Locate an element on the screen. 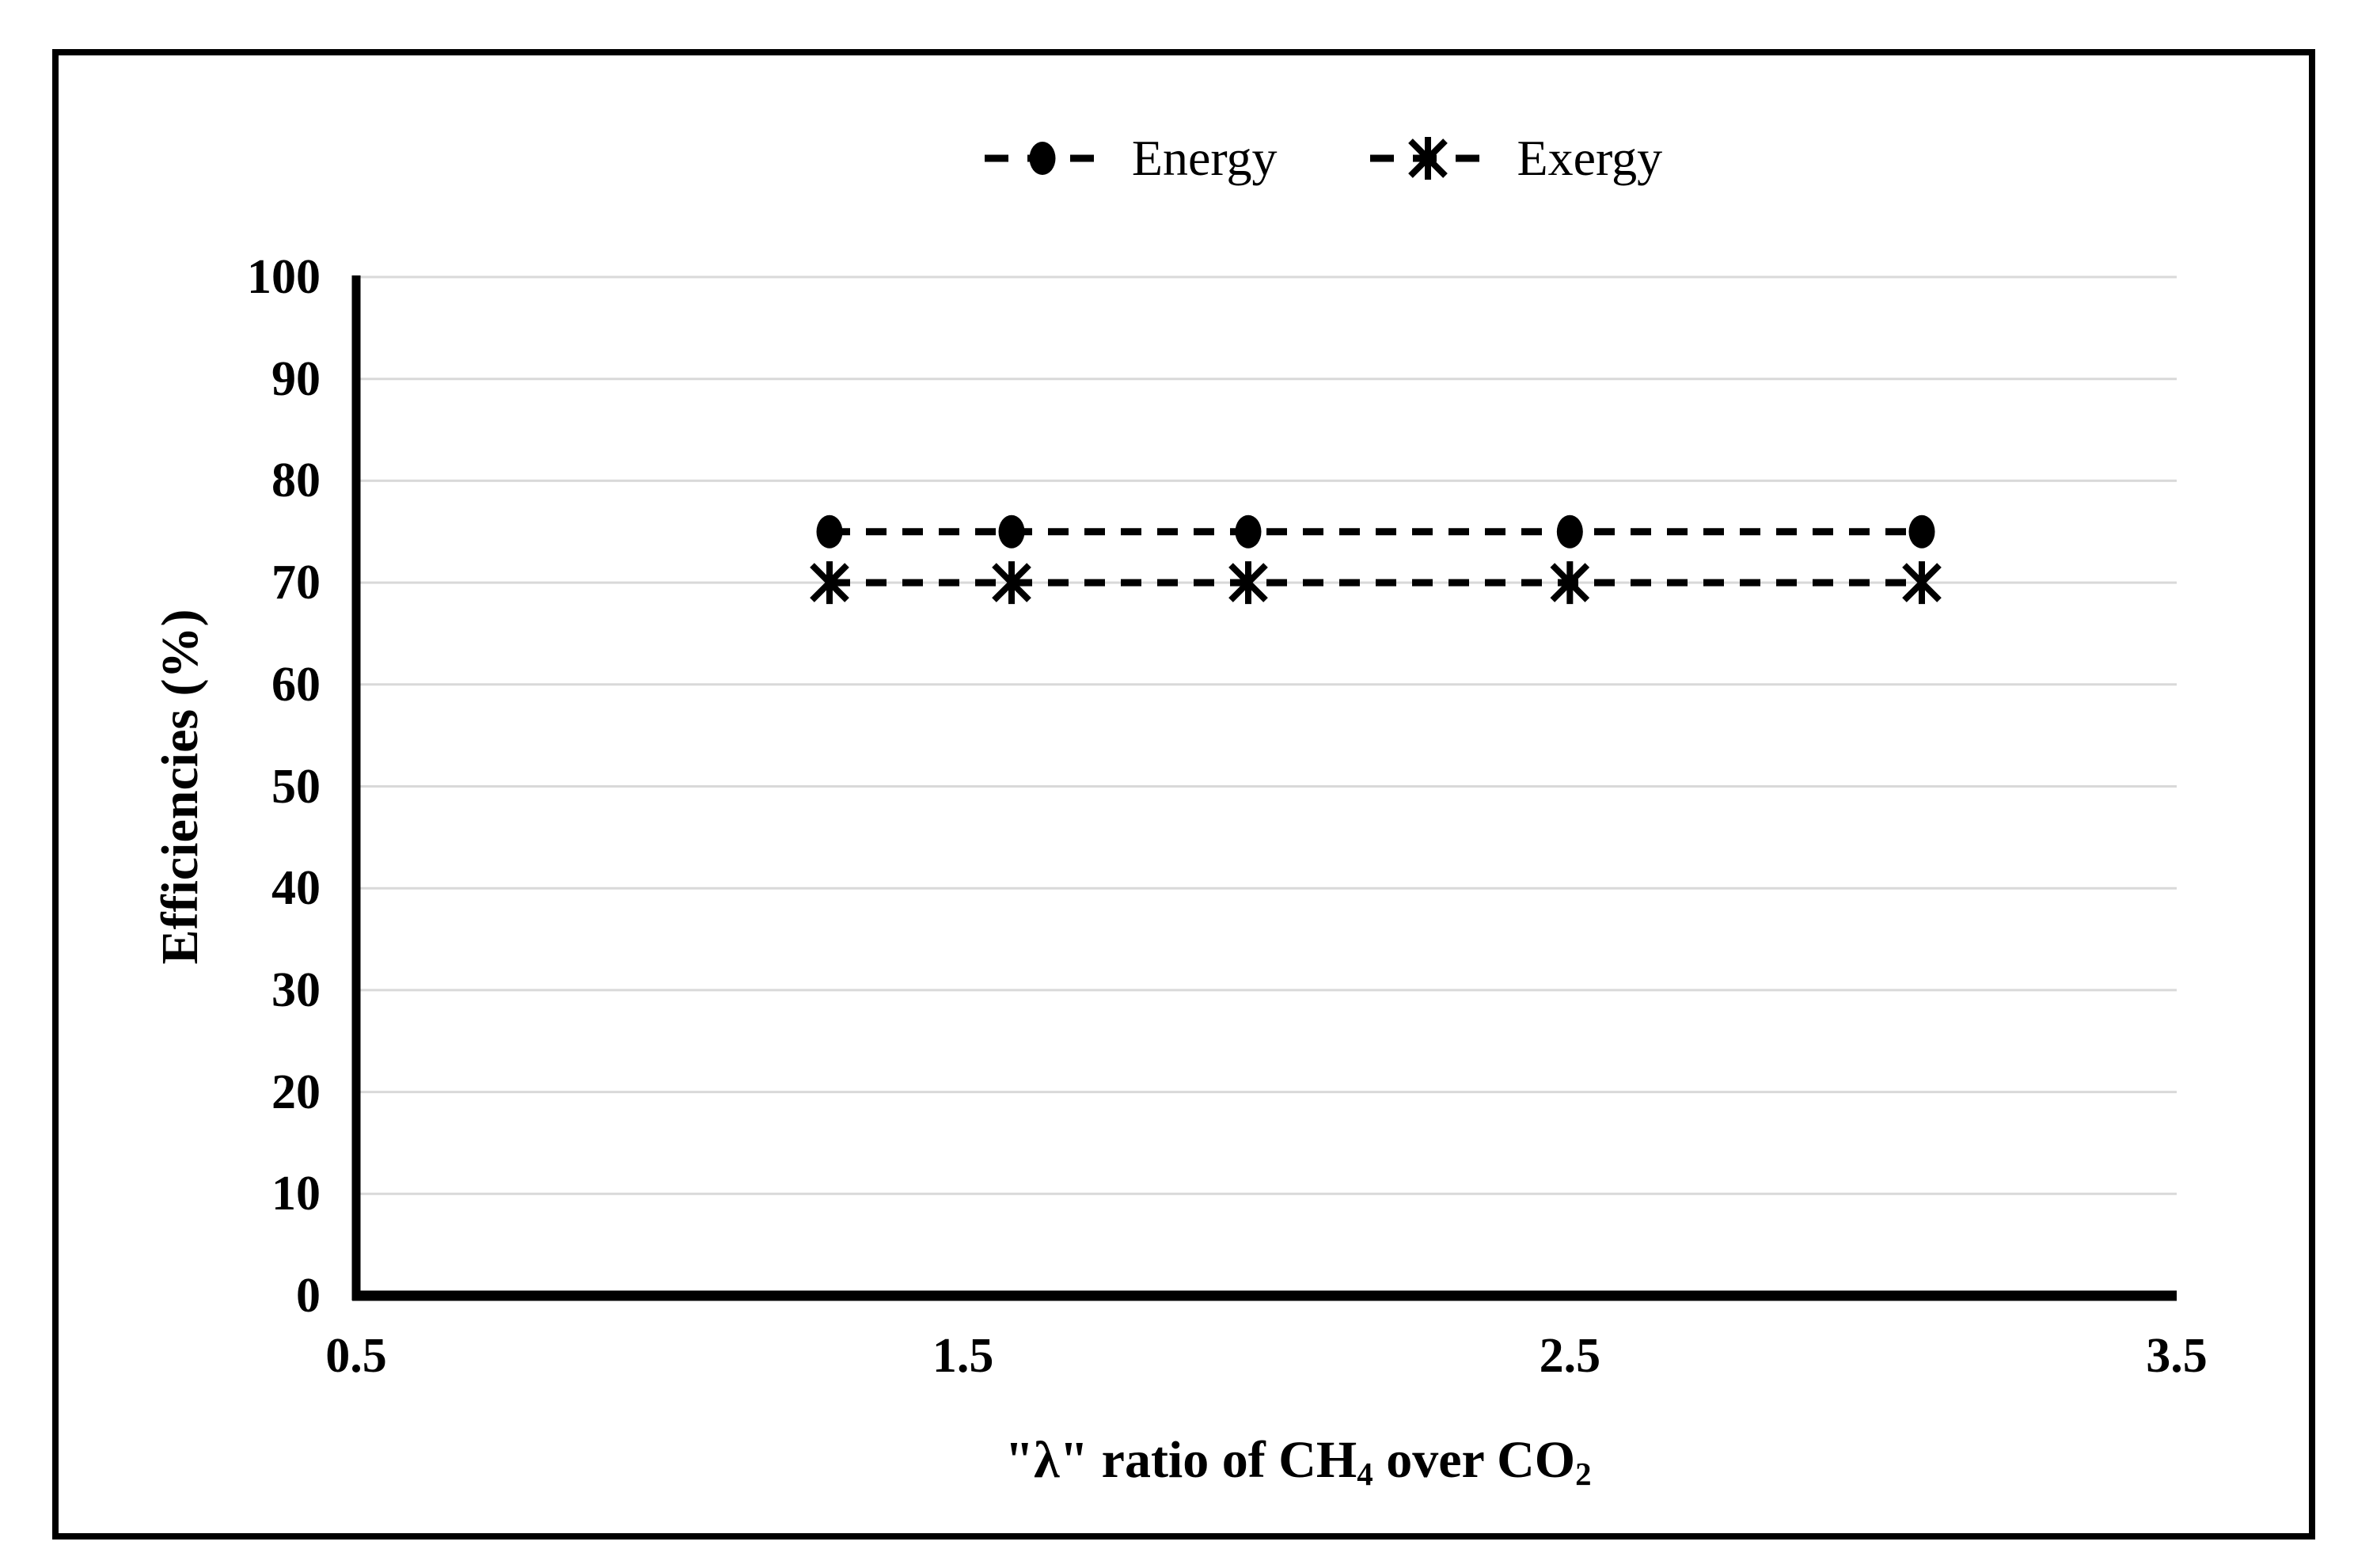  y-tick-label: 70 is located at coordinates (296, 583).